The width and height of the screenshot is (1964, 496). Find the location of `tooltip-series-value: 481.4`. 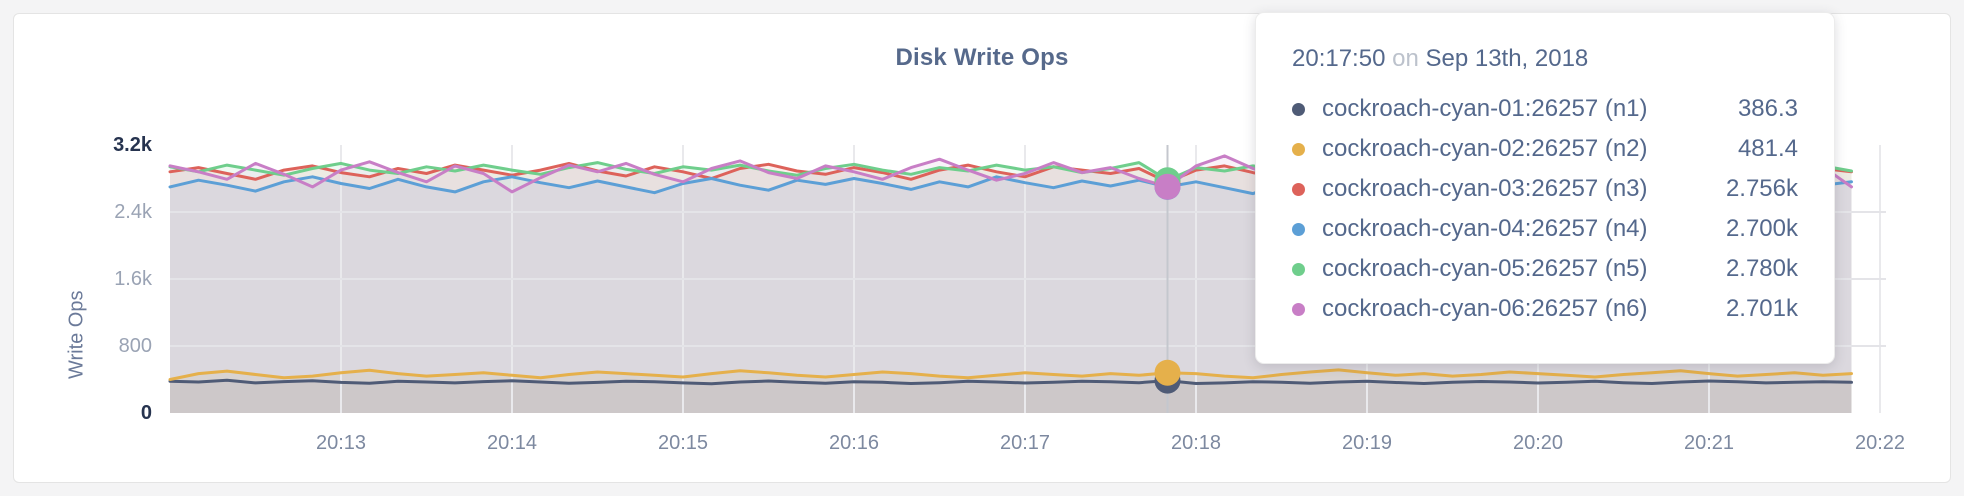

tooltip-series-value: 481.4 is located at coordinates (1767, 148).